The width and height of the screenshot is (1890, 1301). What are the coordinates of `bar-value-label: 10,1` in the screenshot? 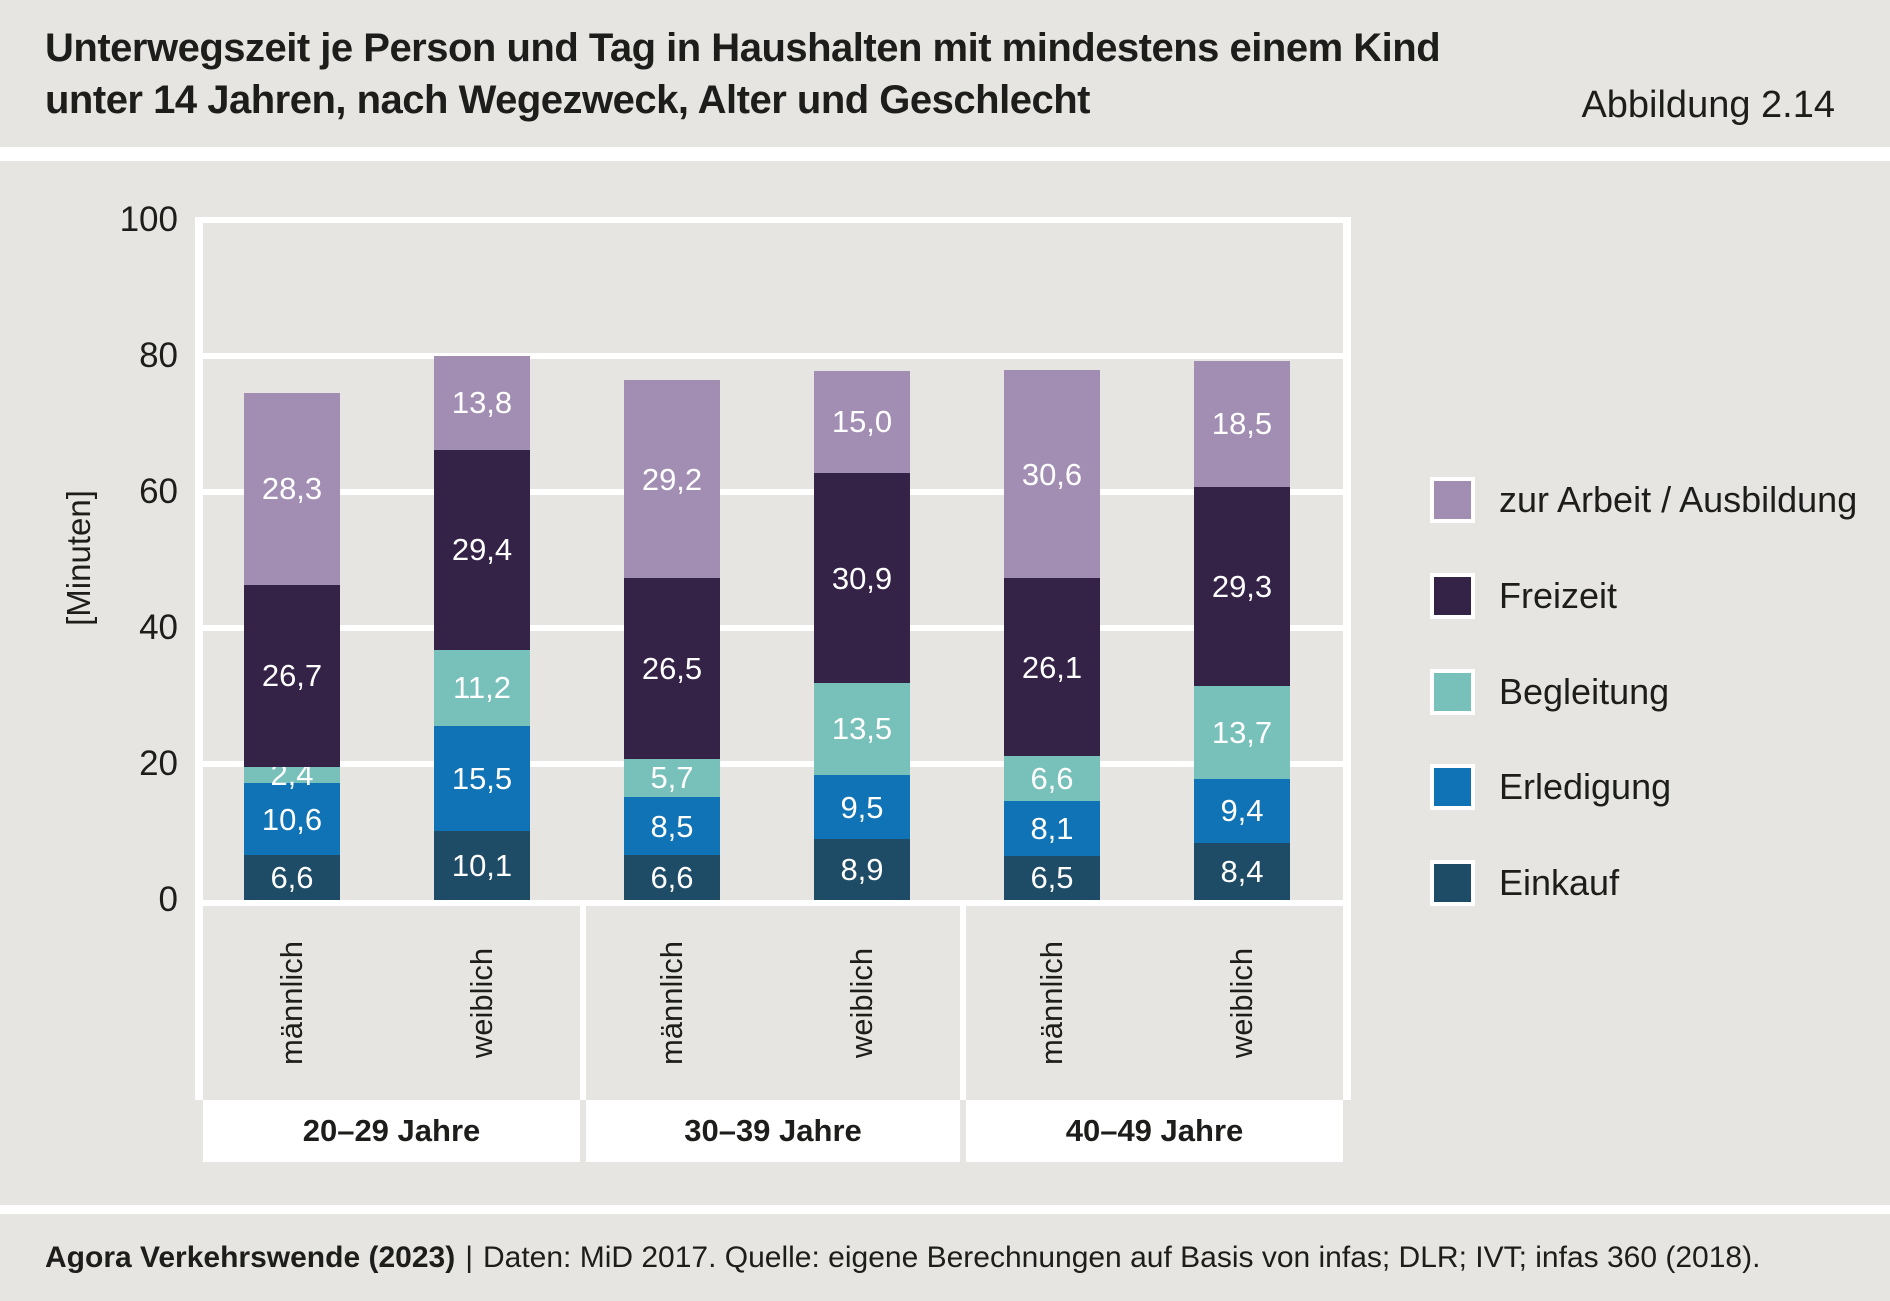 It's located at (482, 866).